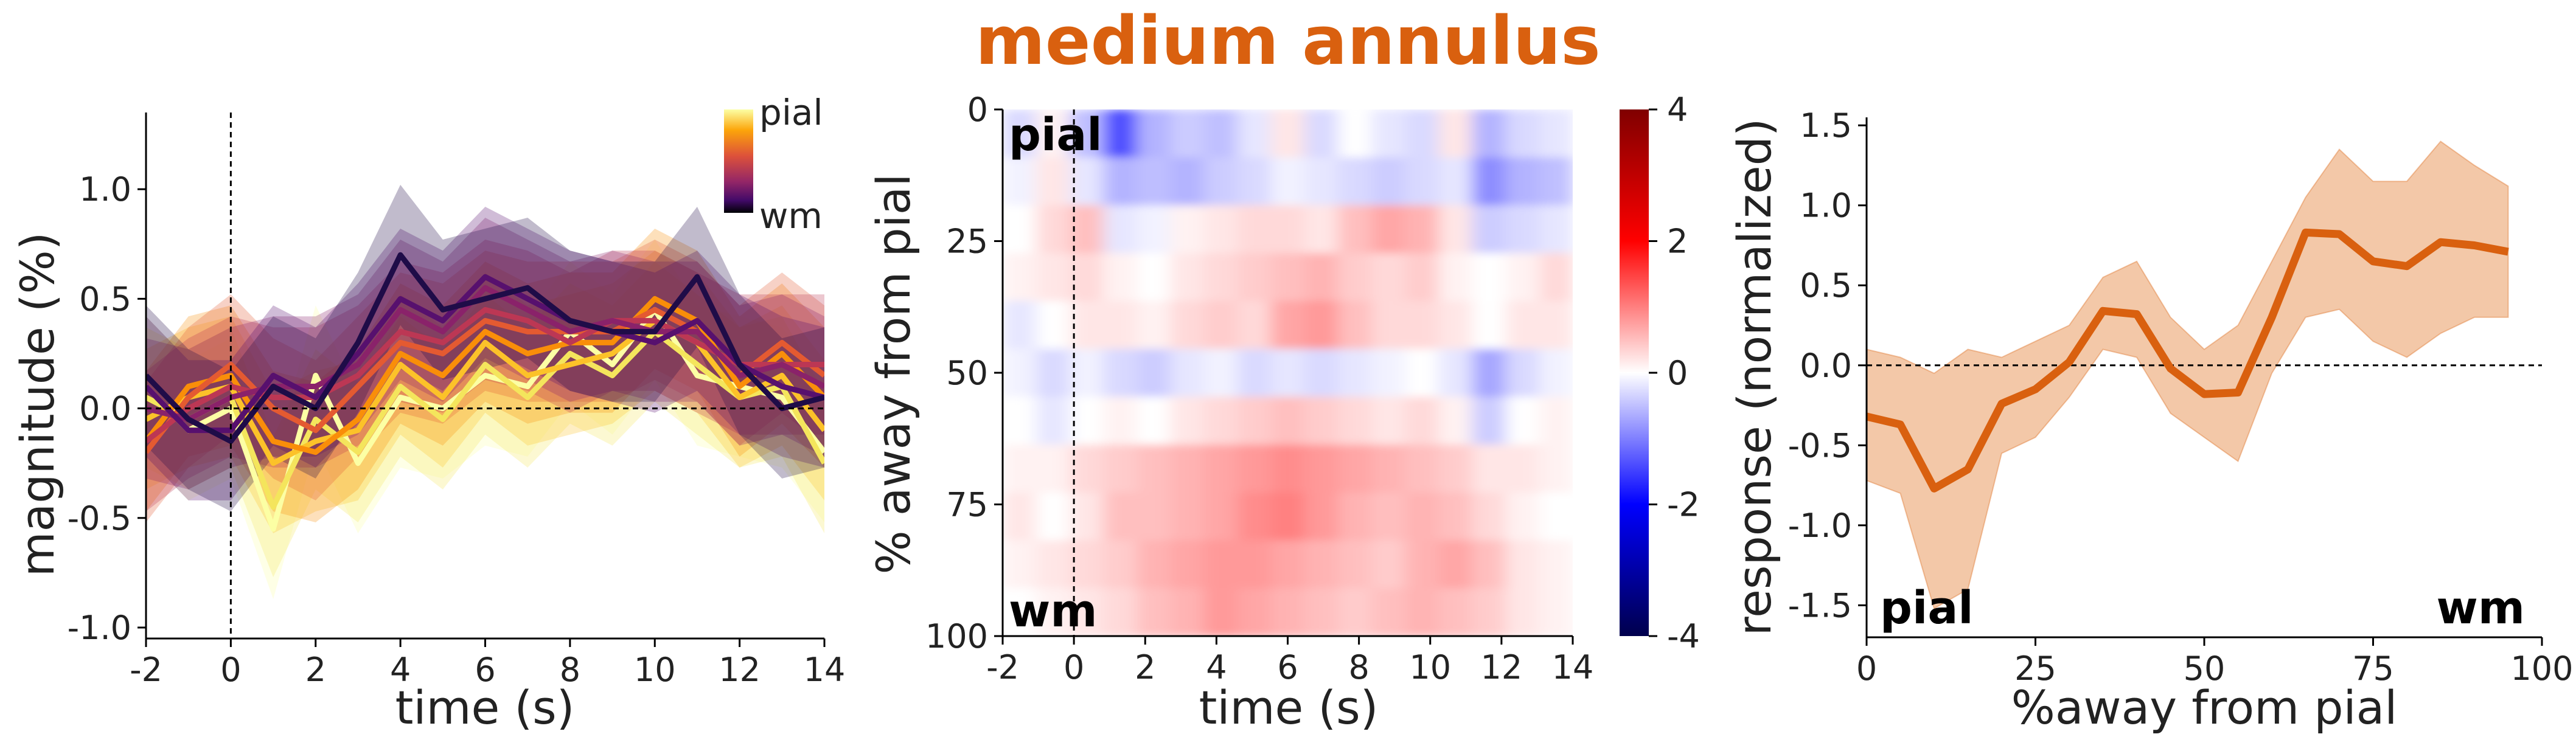 Image resolution: width=2576 pixels, height=751 pixels. I want to click on x-tick-label: 50, so click(2205, 669).